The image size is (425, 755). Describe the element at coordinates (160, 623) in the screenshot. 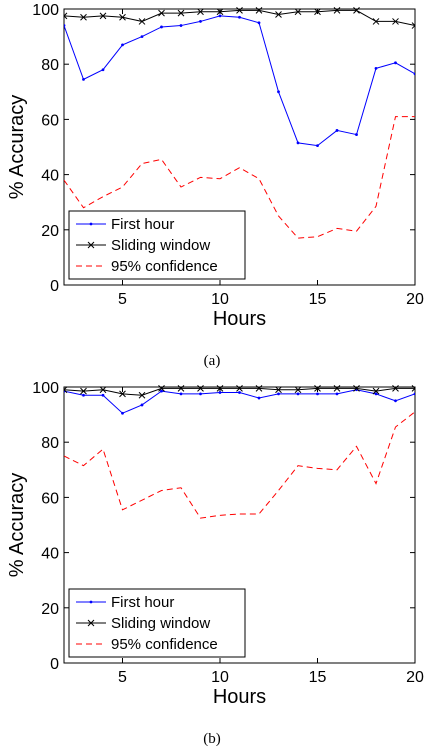

I see `legend-label: Sliding window` at that location.